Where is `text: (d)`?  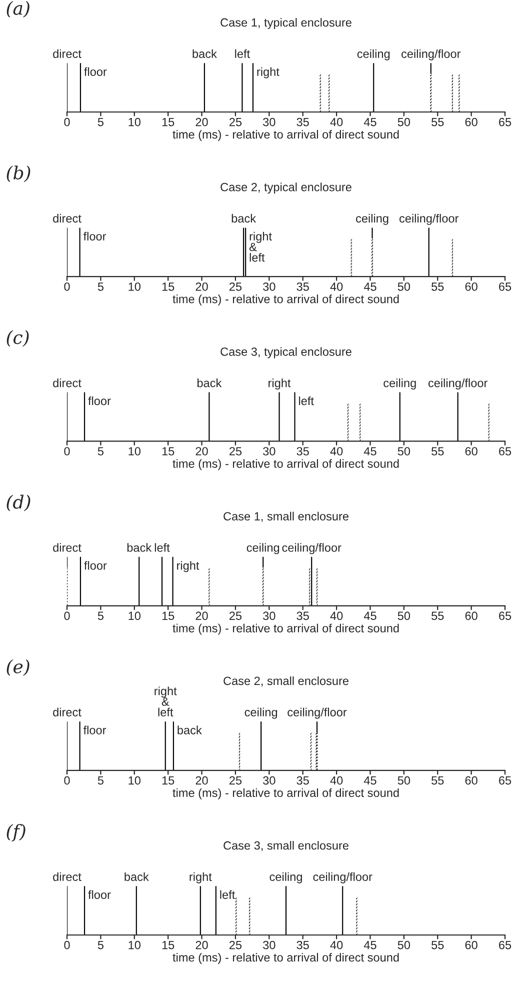 text: (d) is located at coordinates (18, 503).